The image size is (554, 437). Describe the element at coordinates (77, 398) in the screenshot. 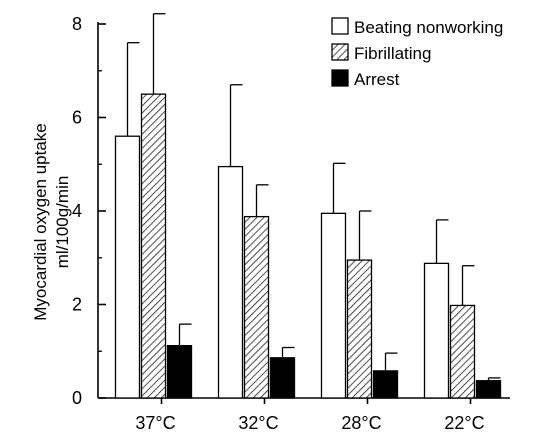

I see `y-tick-label: 0` at that location.